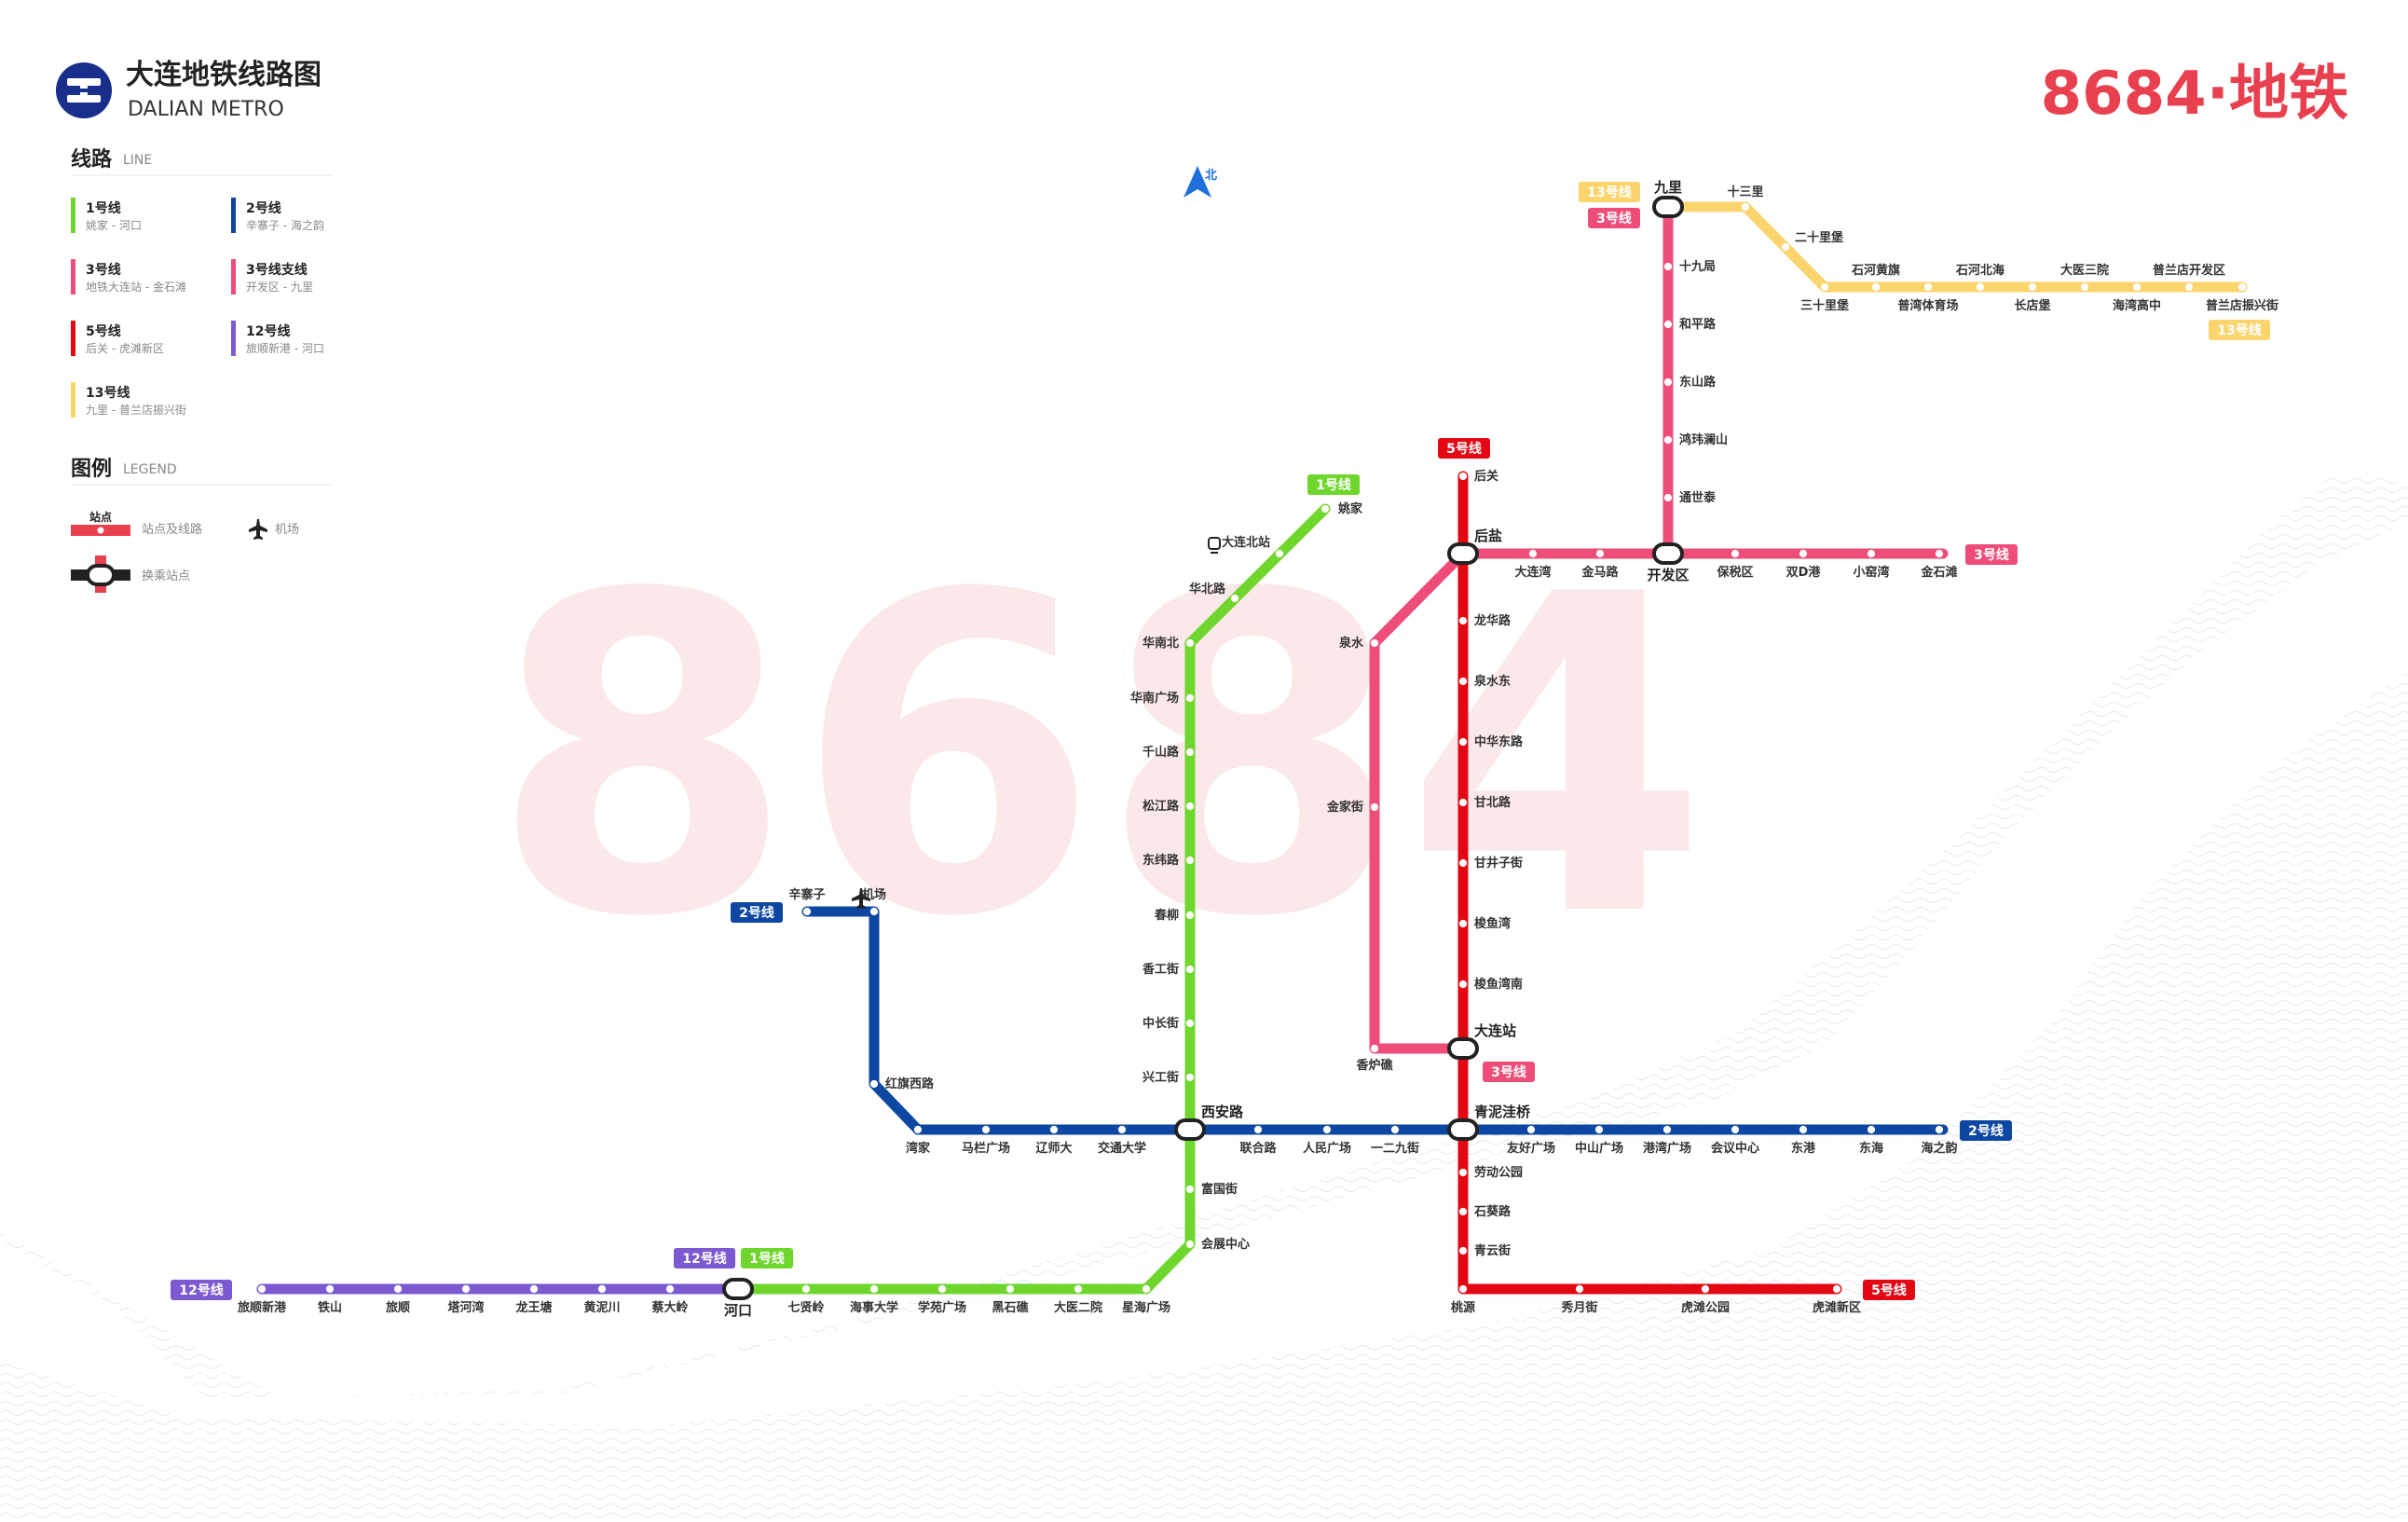 This screenshot has width=2408, height=1522. I want to click on line-badge-2: 2号线, so click(1986, 1130).